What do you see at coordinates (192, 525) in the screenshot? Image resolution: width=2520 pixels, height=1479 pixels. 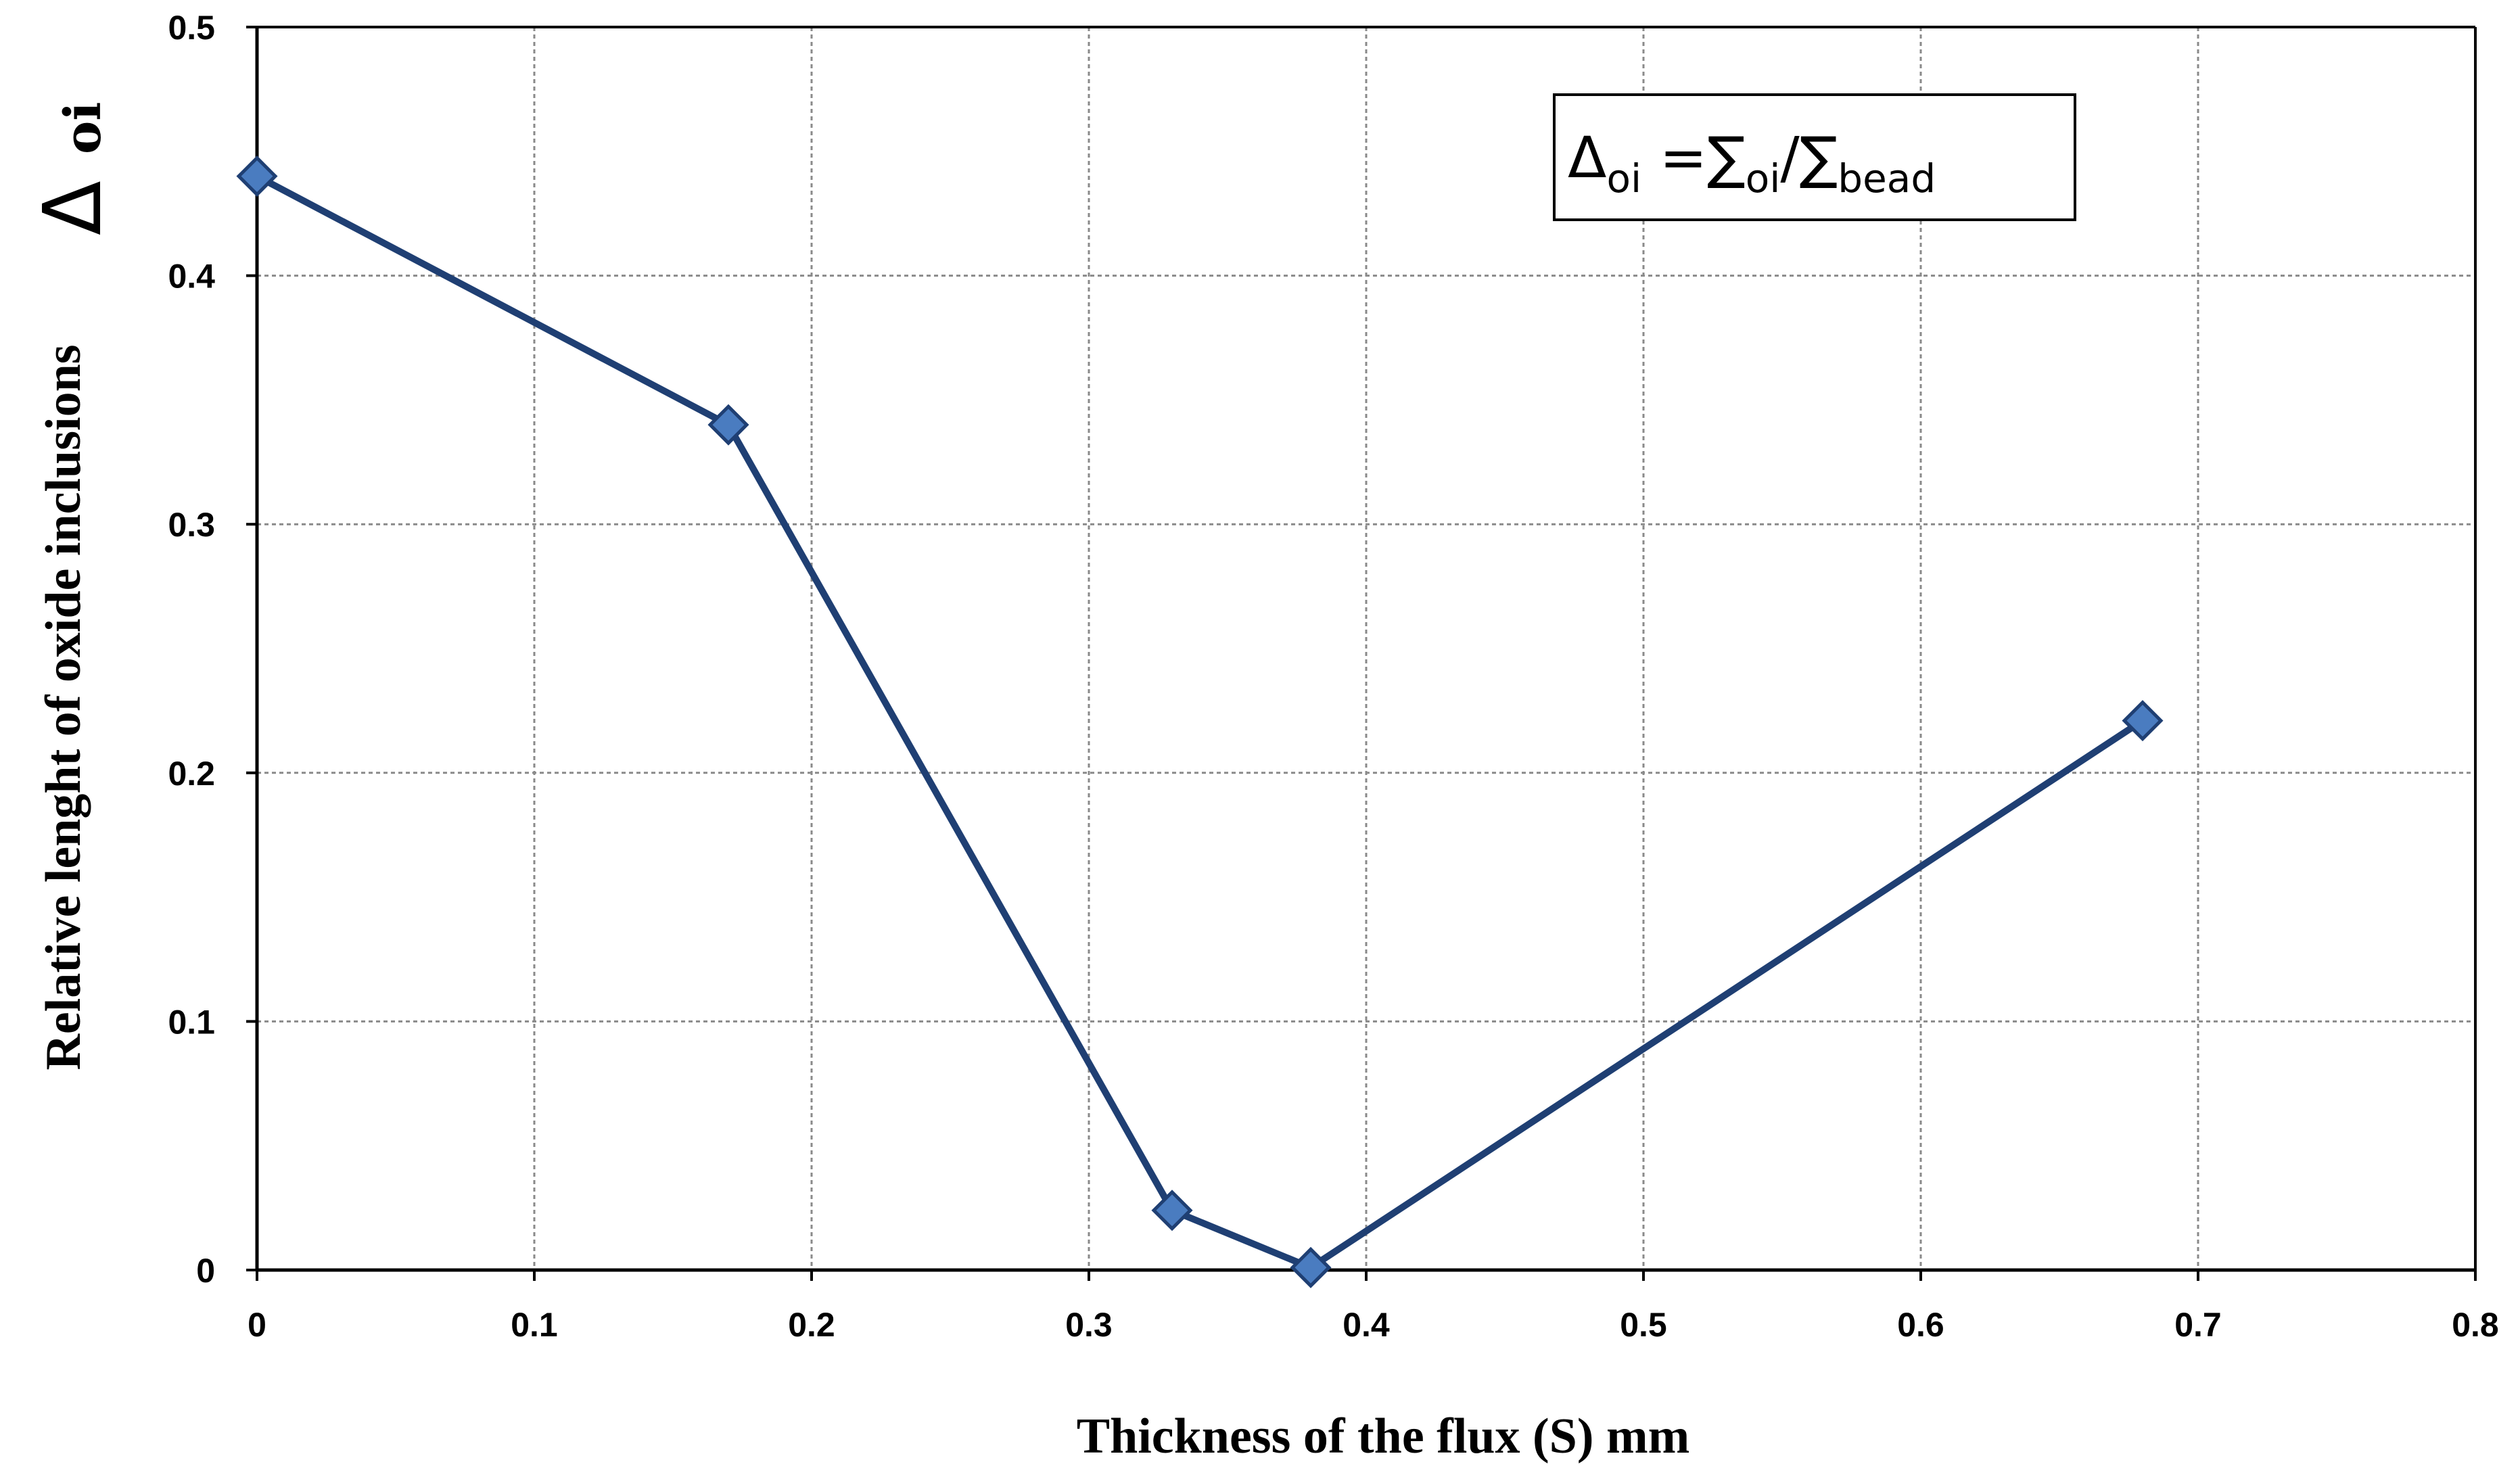 I see `y-tick-label: 0.3` at bounding box center [192, 525].